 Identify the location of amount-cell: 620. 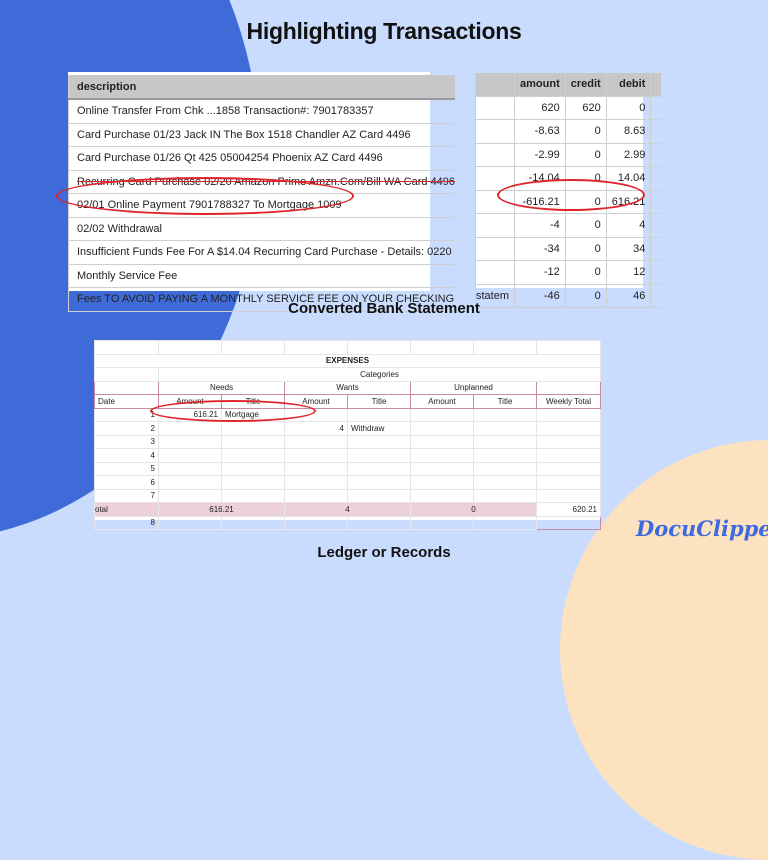
(540, 108).